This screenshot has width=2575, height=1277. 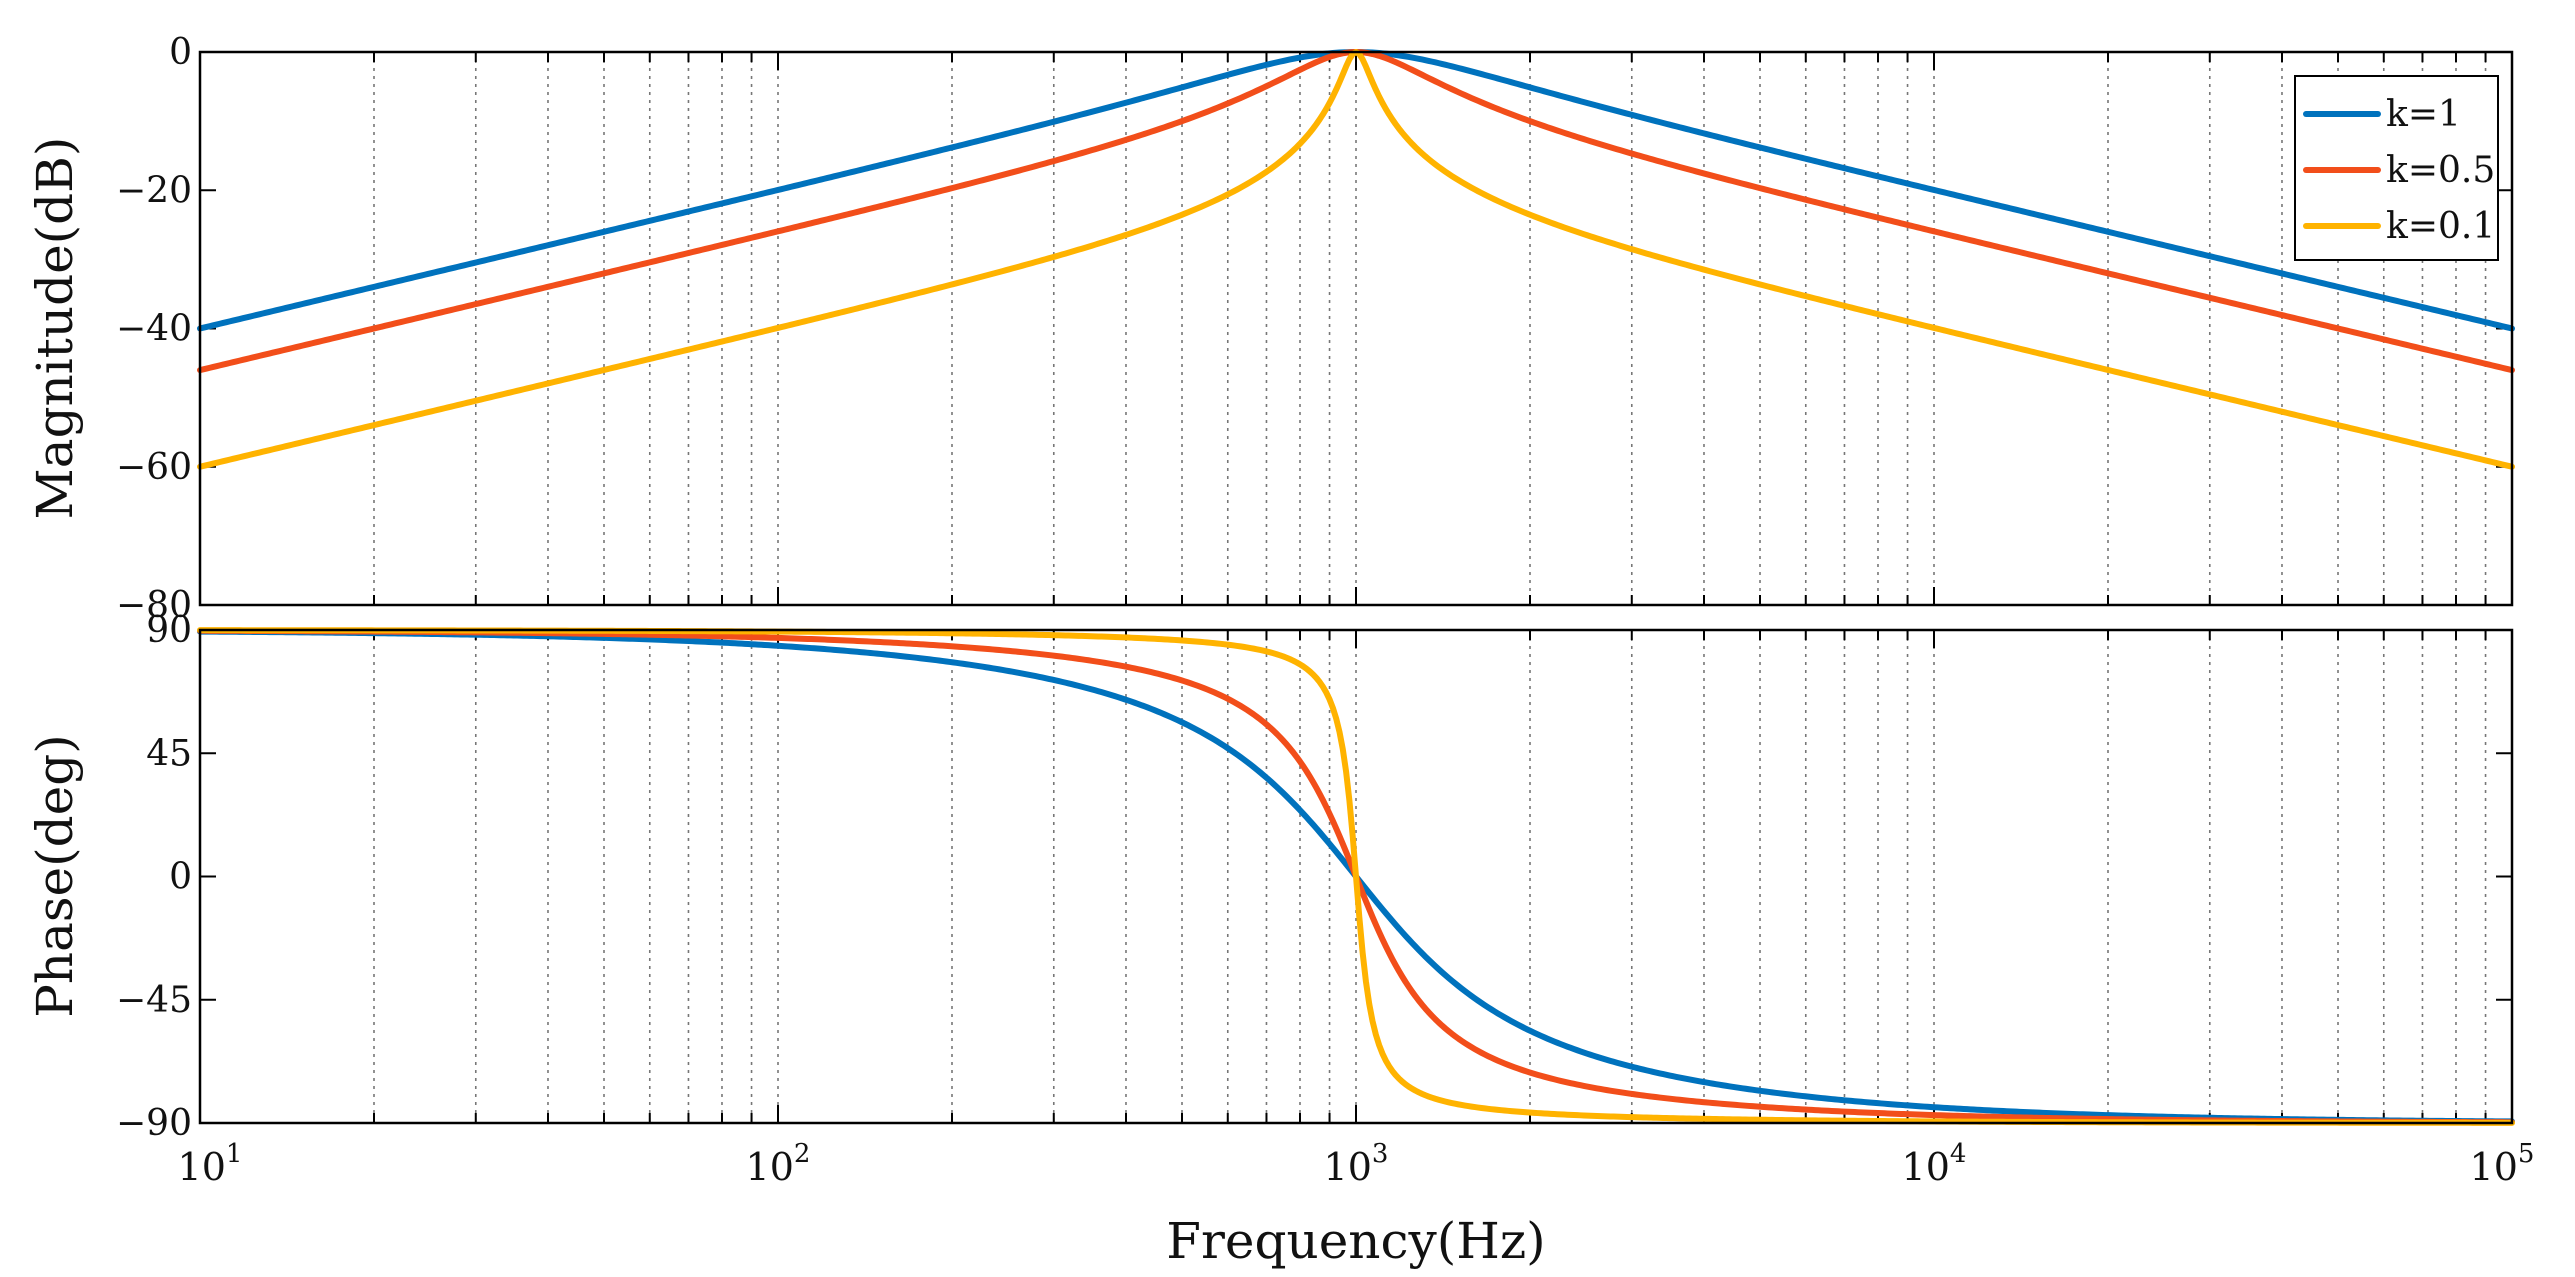 What do you see at coordinates (154, 1123) in the screenshot?
I see `y-tick-label: −90` at bounding box center [154, 1123].